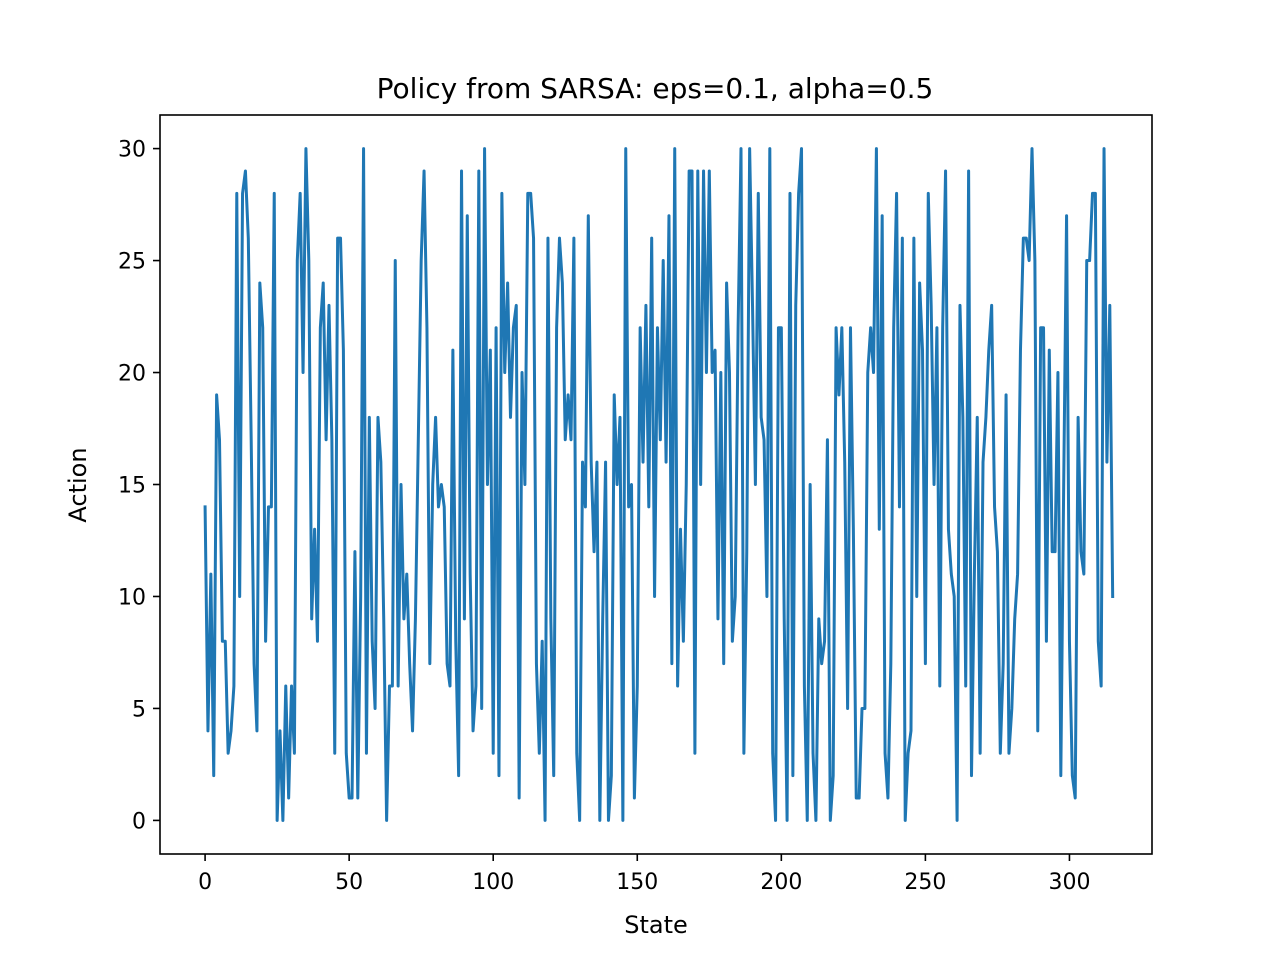 Image resolution: width=1280 pixels, height=960 pixels. I want to click on x-axis-label: State, so click(656, 925).